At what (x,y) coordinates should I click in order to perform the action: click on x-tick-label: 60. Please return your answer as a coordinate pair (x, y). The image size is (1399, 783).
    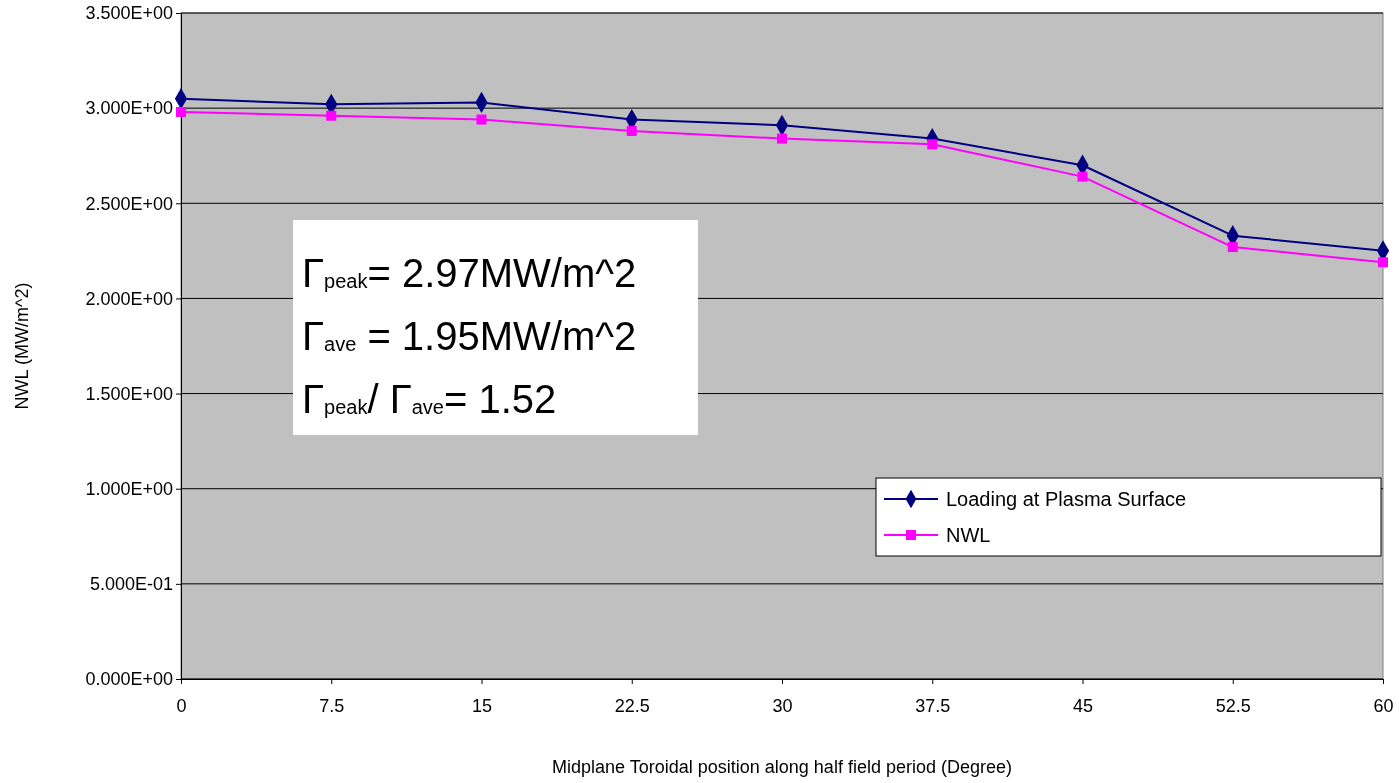
    Looking at the image, I should click on (1383, 706).